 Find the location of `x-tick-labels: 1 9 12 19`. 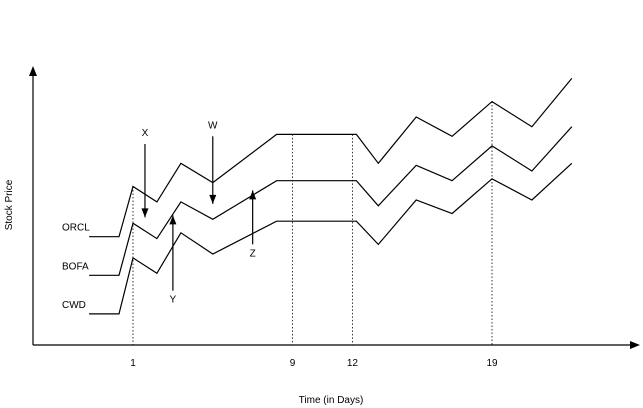

x-tick-labels: 1 9 12 19 is located at coordinates (314, 363).